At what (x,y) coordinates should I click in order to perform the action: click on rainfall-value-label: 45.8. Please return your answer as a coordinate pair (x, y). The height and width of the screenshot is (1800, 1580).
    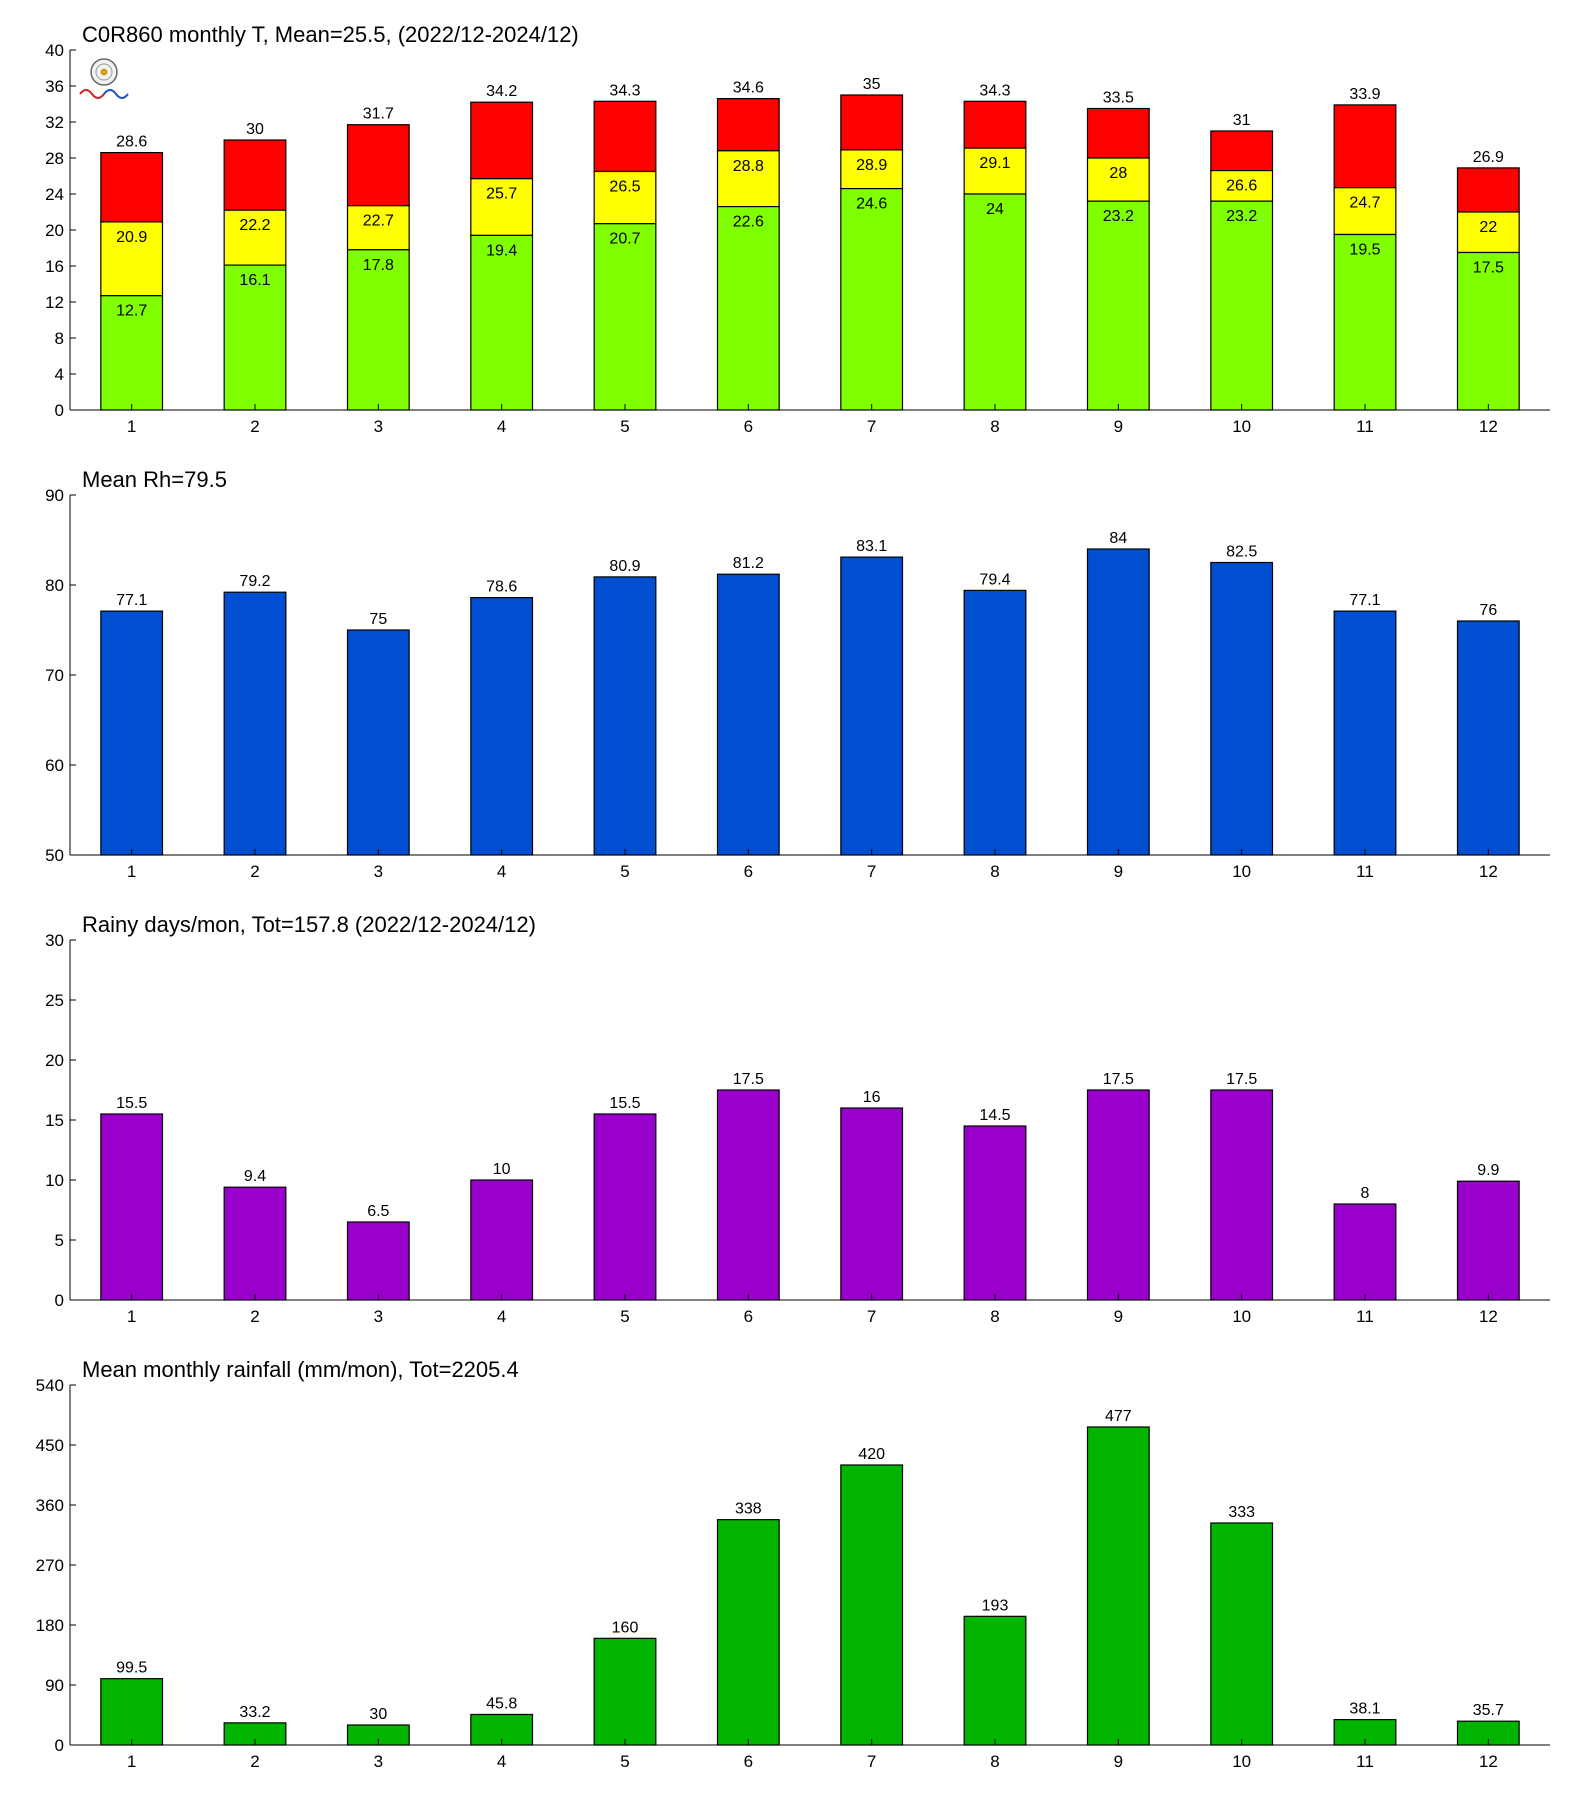
    Looking at the image, I should click on (501, 1703).